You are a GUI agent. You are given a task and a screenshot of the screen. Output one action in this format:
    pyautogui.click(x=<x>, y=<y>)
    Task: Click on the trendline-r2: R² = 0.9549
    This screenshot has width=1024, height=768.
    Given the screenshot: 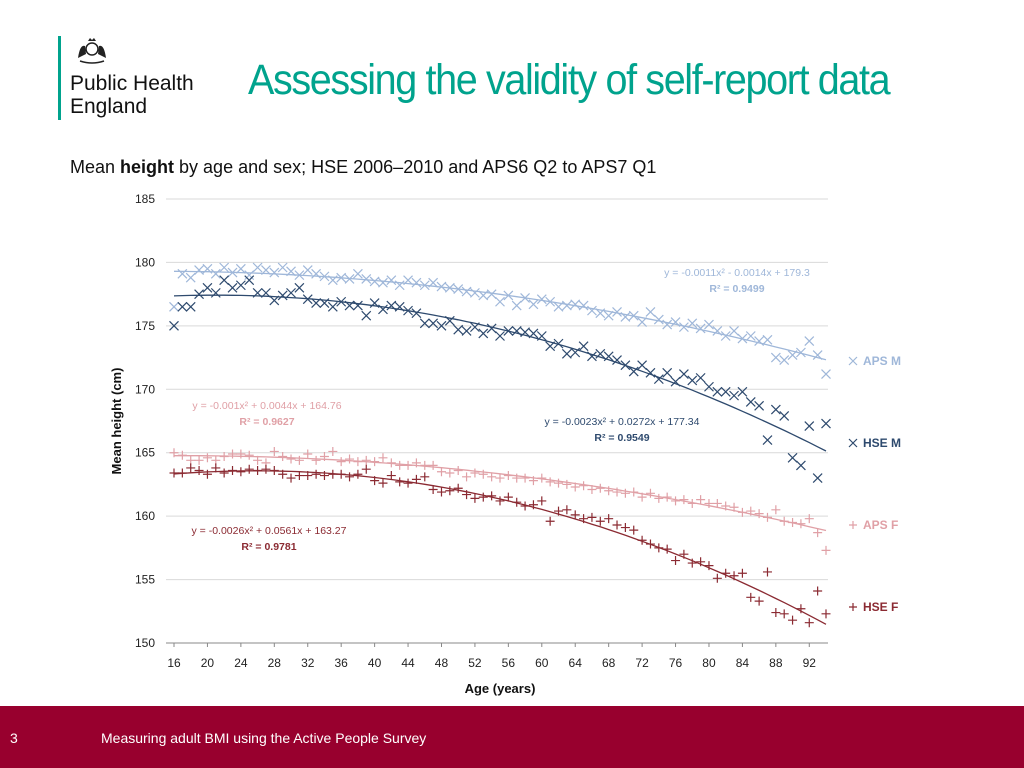 What is the action you would take?
    pyautogui.click(x=621, y=438)
    